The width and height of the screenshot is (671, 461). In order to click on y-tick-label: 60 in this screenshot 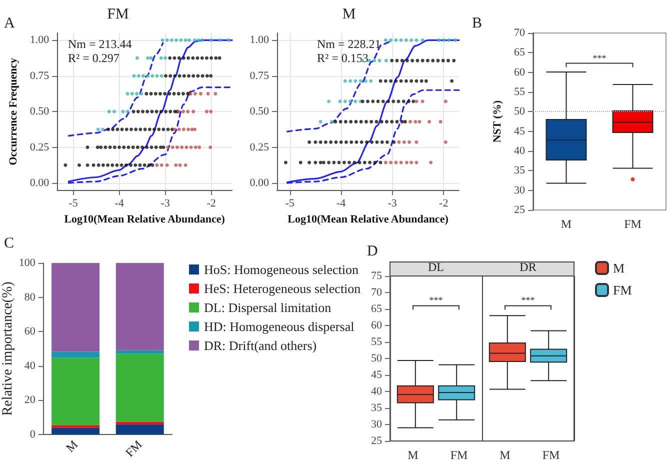, I will do `click(30, 332)`.